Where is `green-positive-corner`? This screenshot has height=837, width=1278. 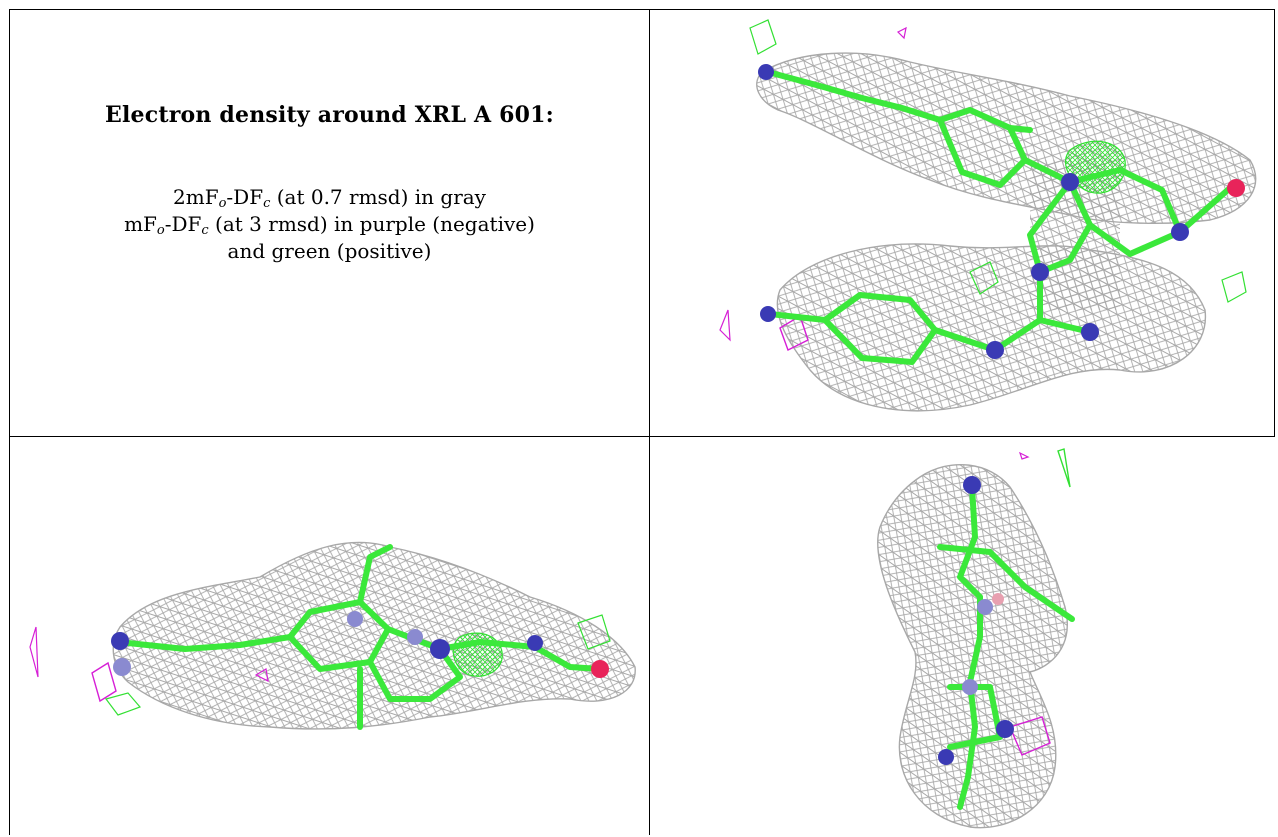
green-positive-corner is located at coordinates (763, 37).